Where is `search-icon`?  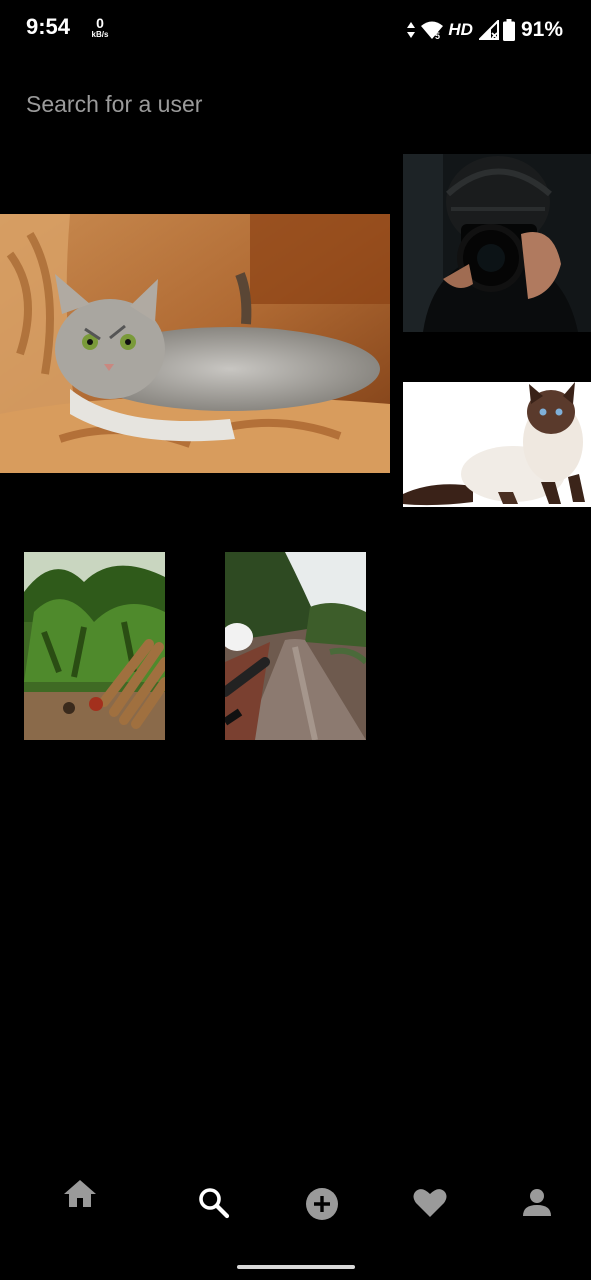 search-icon is located at coordinates (214, 1205).